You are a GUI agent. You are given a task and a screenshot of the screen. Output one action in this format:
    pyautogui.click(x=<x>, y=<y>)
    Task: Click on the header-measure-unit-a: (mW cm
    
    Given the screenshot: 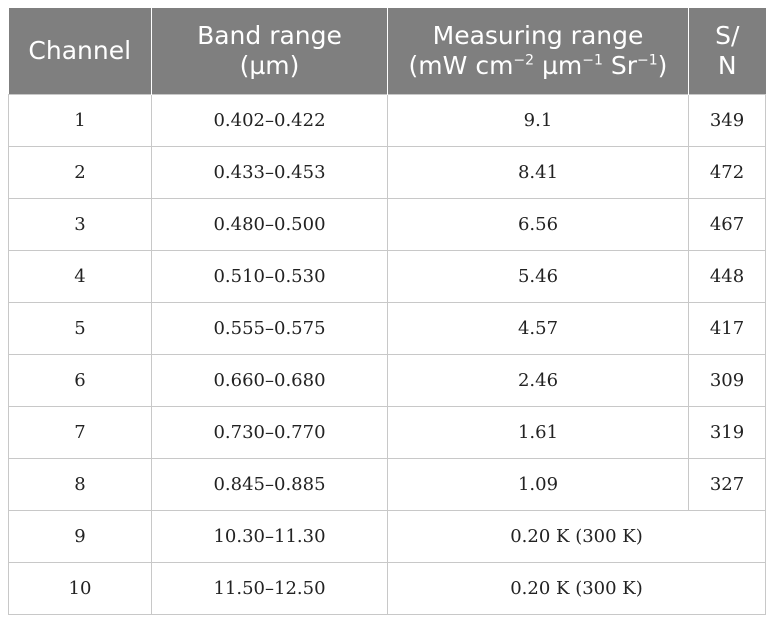 What is the action you would take?
    pyautogui.click(x=461, y=65)
    